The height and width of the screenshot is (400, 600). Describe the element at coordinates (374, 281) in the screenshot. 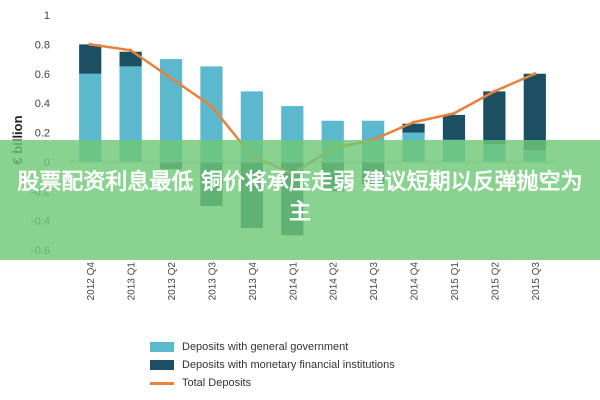

I see `x-tick-label: 2014 Q3` at that location.